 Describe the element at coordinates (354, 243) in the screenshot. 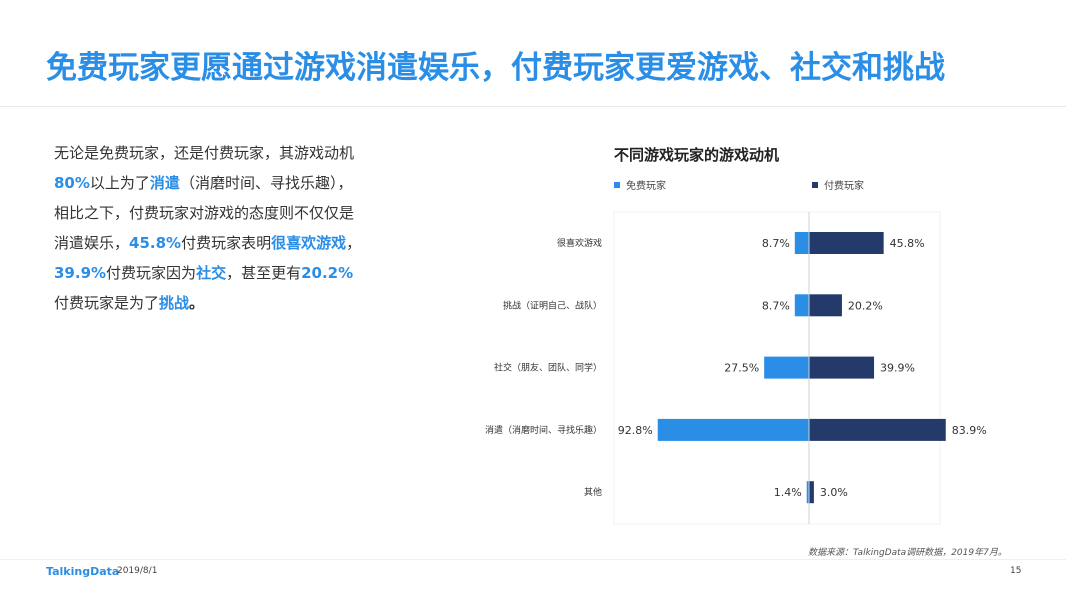

I see `paragraph-text: ，` at that location.